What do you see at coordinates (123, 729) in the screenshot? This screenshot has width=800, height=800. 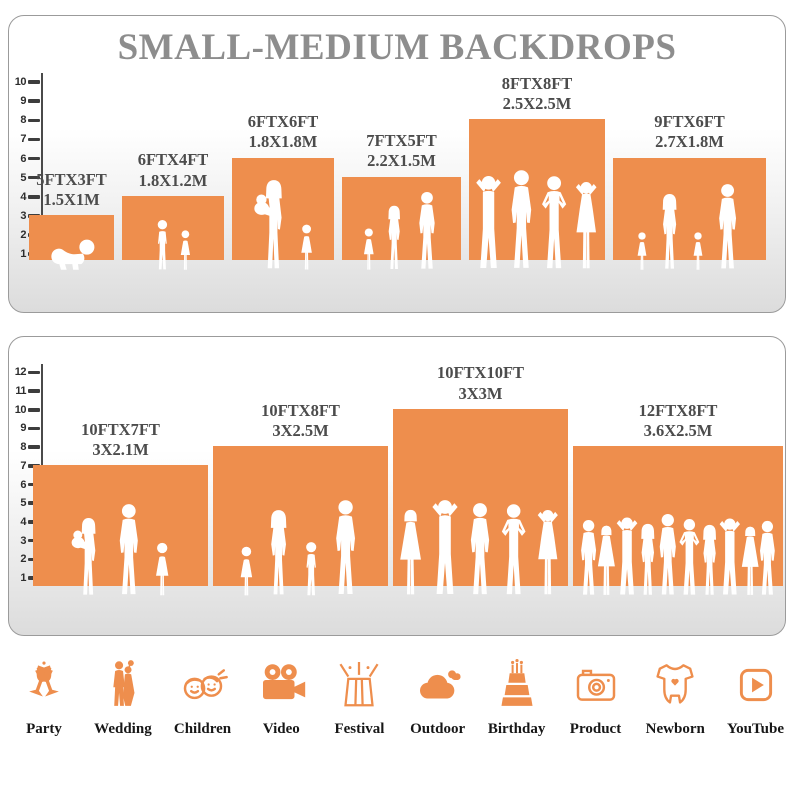 I see `category-label: Wedding` at bounding box center [123, 729].